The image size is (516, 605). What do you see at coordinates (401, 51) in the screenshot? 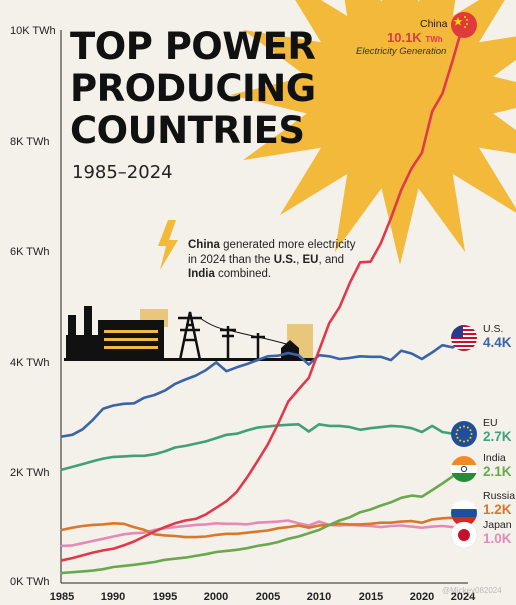
I see `china-label-subtitle: Electricity Generation` at bounding box center [401, 51].